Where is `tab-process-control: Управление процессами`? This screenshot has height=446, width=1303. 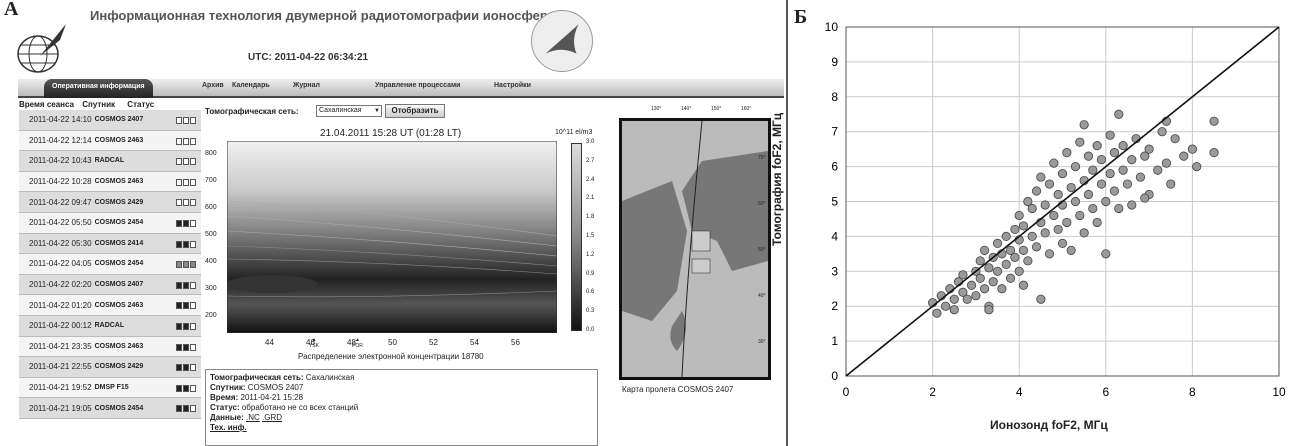
tab-process-control: Управление процессами is located at coordinates (418, 85).